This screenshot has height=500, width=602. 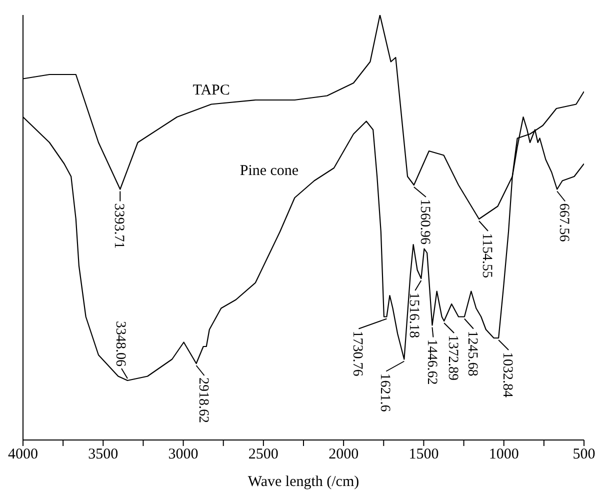 What do you see at coordinates (584, 454) in the screenshot?
I see `x-tick-label: 500` at bounding box center [584, 454].